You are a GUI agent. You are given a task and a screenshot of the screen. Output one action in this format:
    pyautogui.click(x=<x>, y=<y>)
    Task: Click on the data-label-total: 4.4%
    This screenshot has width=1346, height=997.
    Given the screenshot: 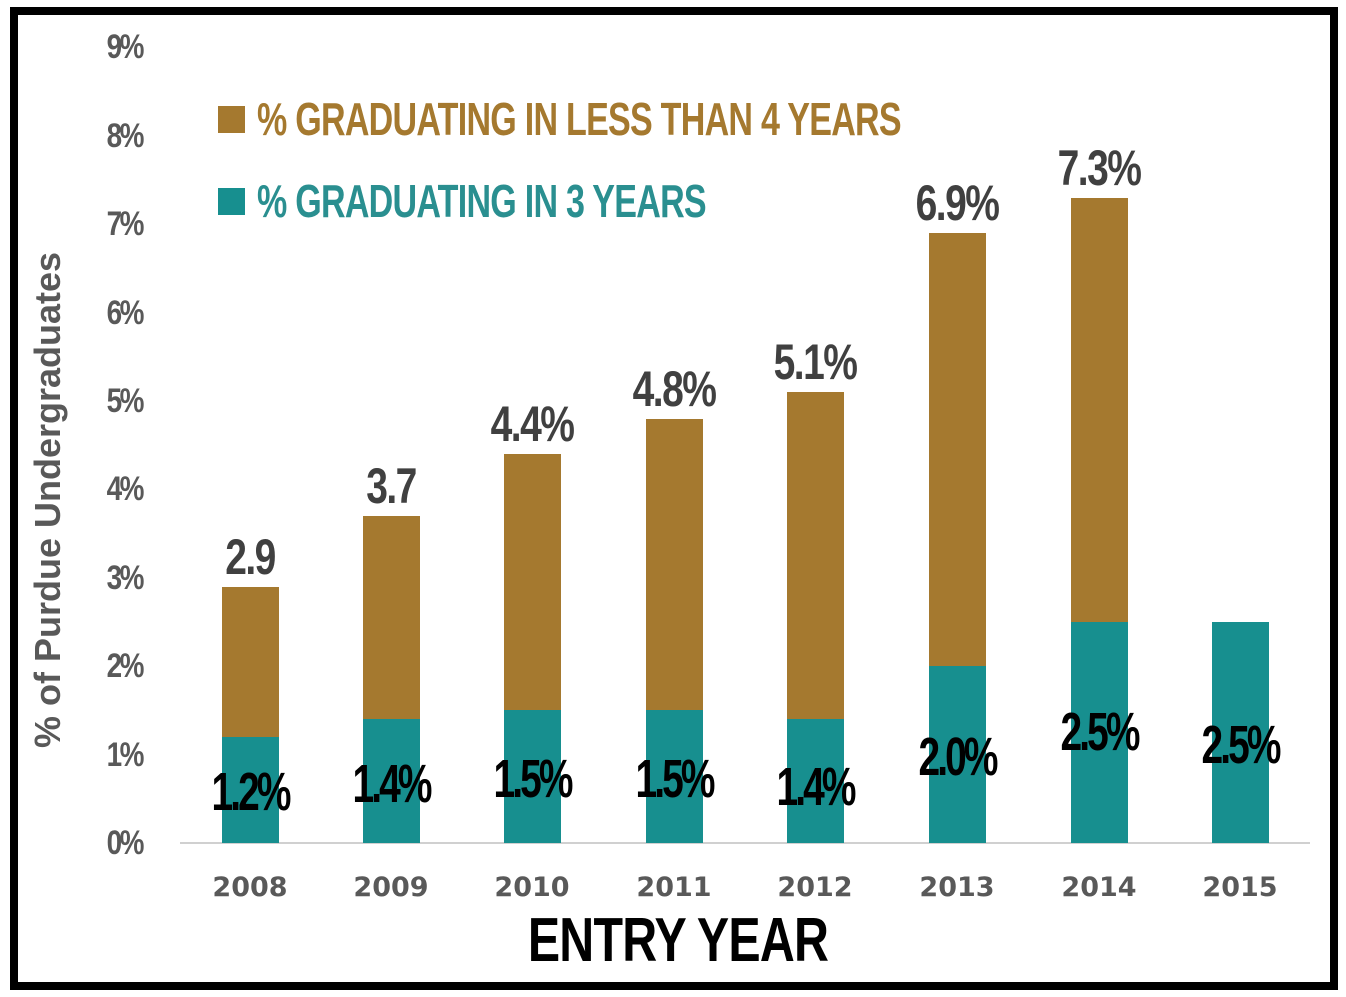 What is the action you would take?
    pyautogui.click(x=532, y=424)
    